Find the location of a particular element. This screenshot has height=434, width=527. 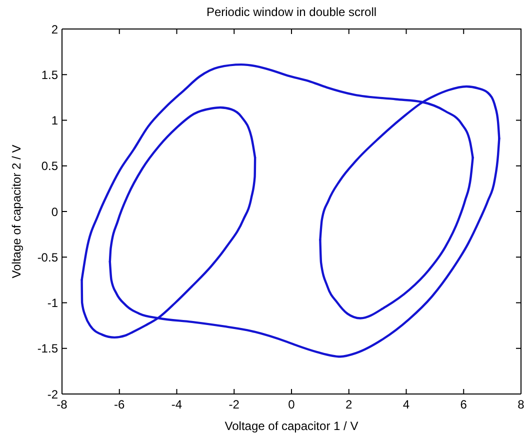

y-axis-title: Voltage of capacitor 2 / V is located at coordinates (16, 211).